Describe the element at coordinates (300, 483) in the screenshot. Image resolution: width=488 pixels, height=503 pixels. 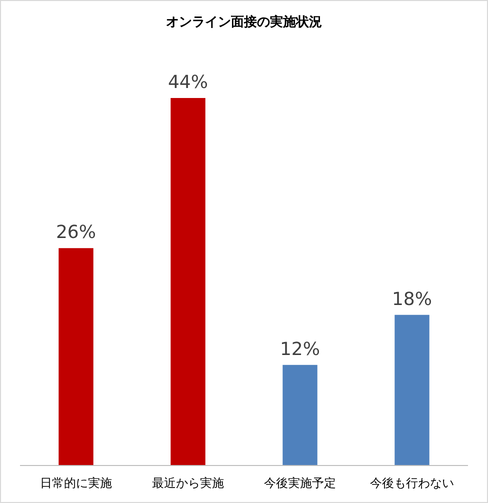
I see `x-tick-label: 今後実施予定` at that location.